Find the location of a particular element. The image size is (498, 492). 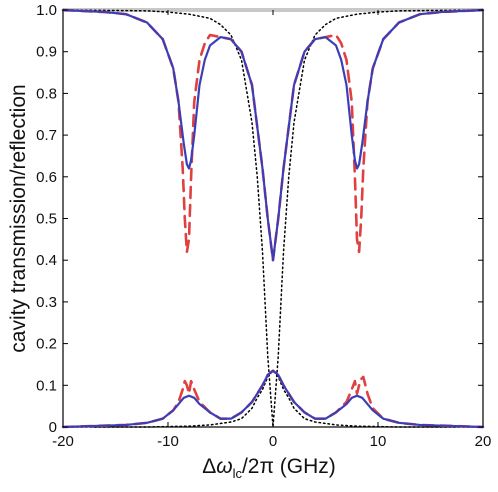

y-tick-label: 0.2 is located at coordinates (46, 344).